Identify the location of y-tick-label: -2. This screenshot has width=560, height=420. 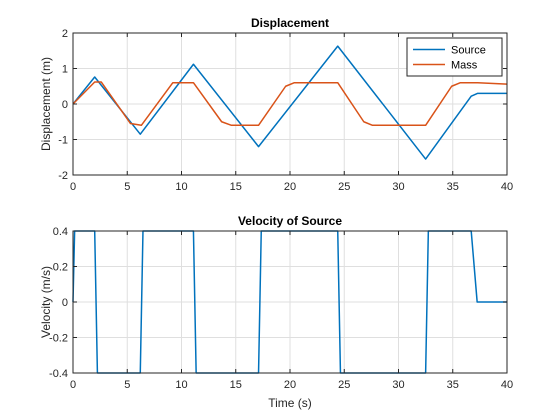
(63, 176).